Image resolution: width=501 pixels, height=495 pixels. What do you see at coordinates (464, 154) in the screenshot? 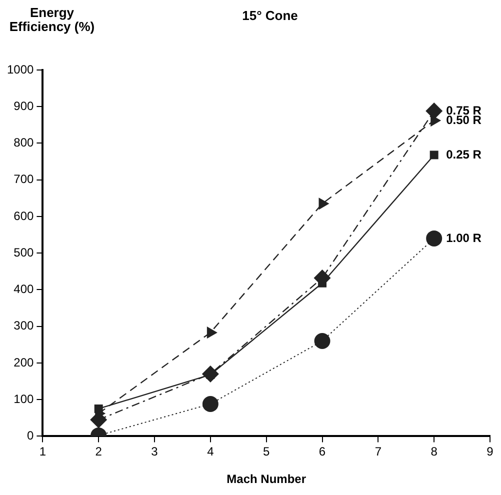
I see `series-label: 0.25 R` at bounding box center [464, 154].